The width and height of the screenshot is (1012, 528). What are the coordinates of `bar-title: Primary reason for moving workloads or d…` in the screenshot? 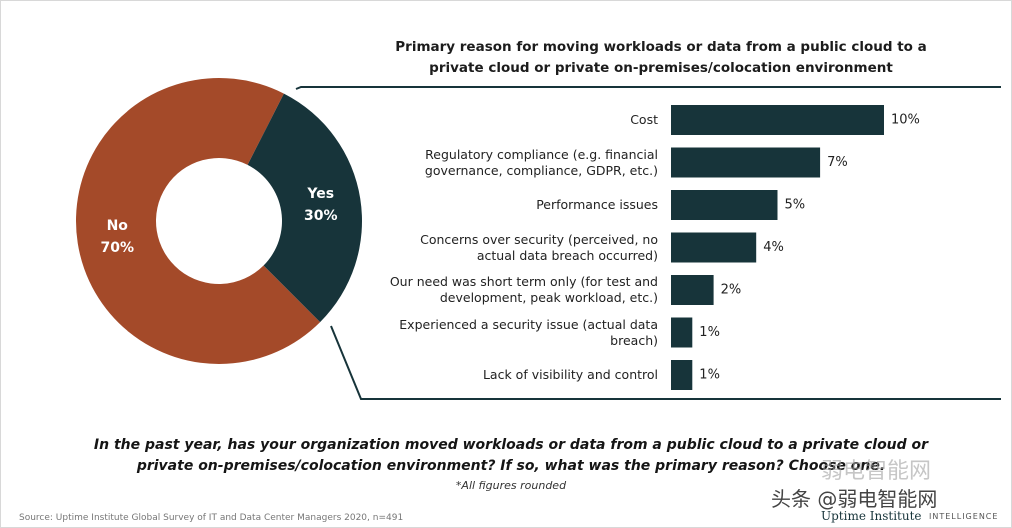 It's located at (661, 57).